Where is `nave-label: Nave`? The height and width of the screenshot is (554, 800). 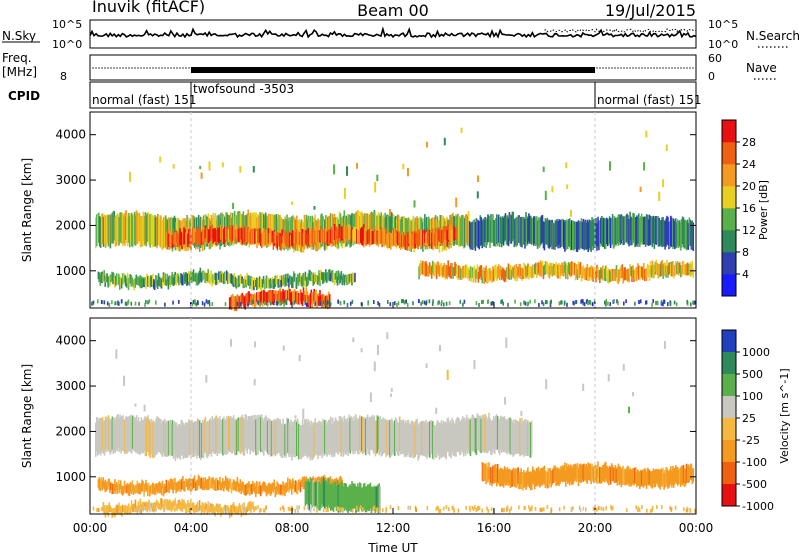 nave-label: Nave is located at coordinates (761, 68).